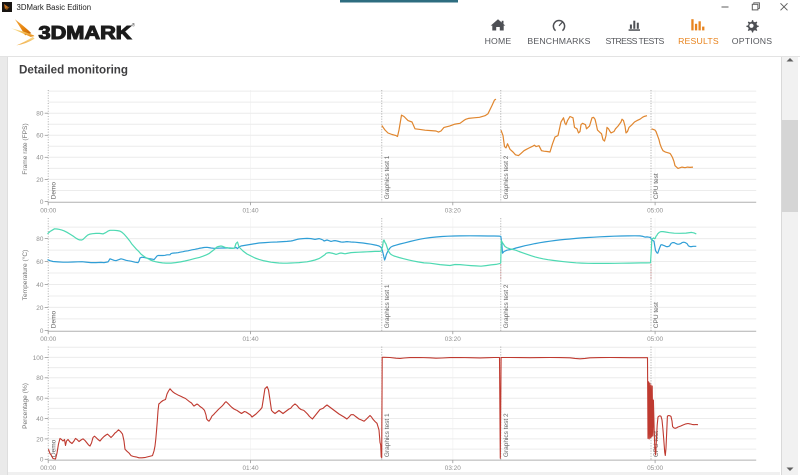 The image size is (800, 475). Describe the element at coordinates (558, 41) in the screenshot. I see `svg-text: BENCHMARKS` at that location.